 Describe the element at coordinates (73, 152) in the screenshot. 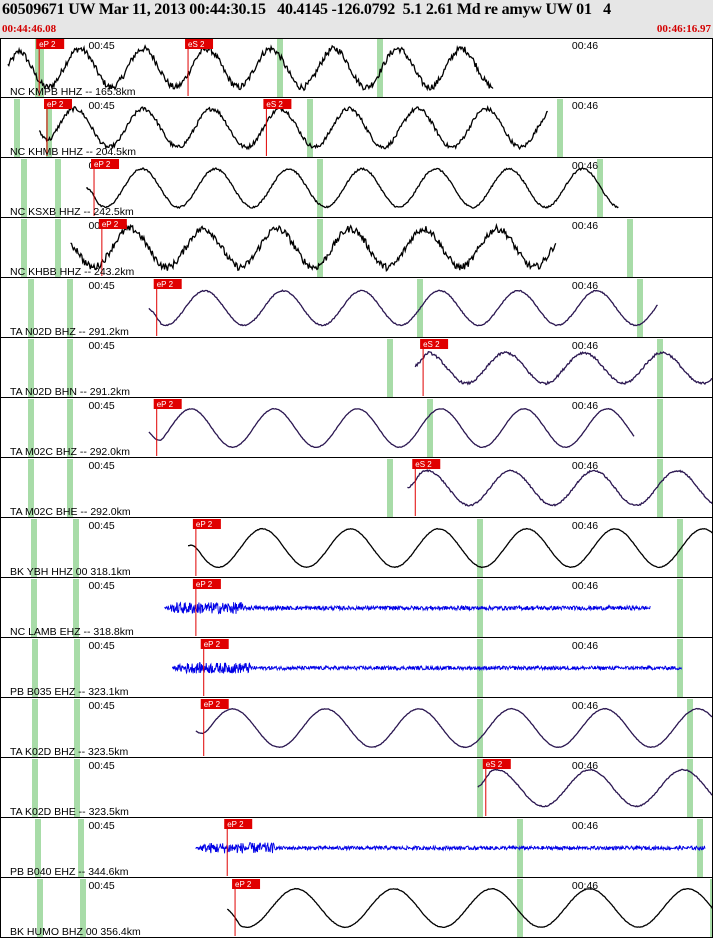

I see `station-label: NC KHMB HHZ -- 204.5km` at that location.